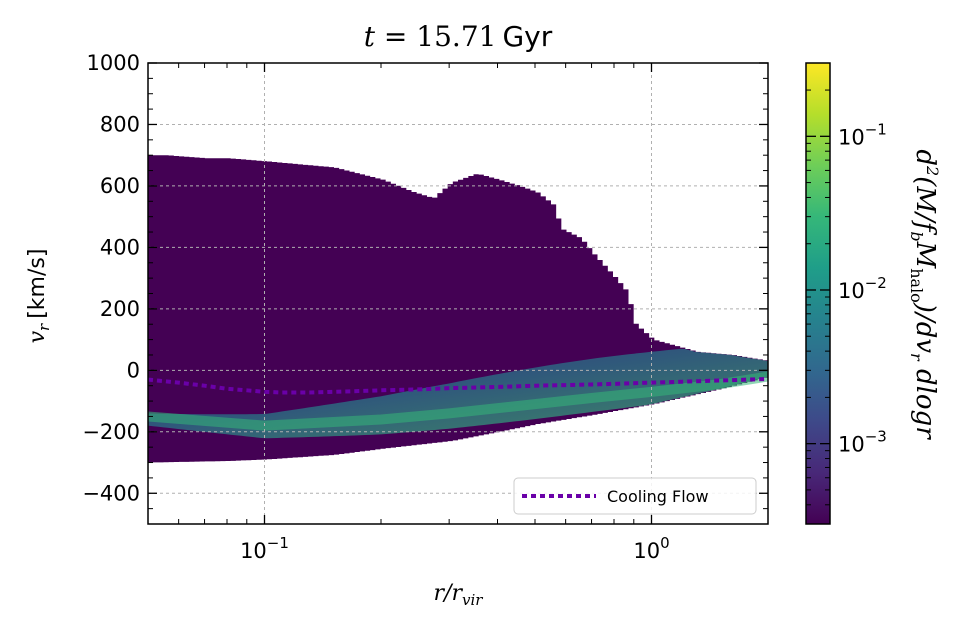  What do you see at coordinates (658, 496) in the screenshot?
I see `legend-label-cooling-flow: Cooling Flow` at bounding box center [658, 496].